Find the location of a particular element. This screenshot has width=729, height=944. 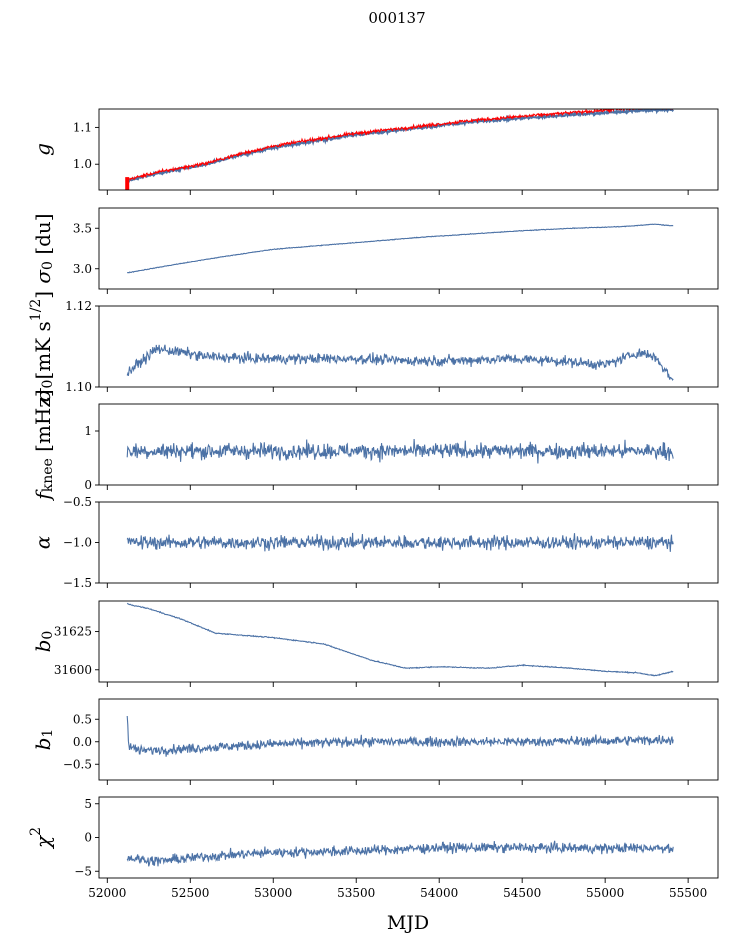

b0-series-line is located at coordinates (400, 639).